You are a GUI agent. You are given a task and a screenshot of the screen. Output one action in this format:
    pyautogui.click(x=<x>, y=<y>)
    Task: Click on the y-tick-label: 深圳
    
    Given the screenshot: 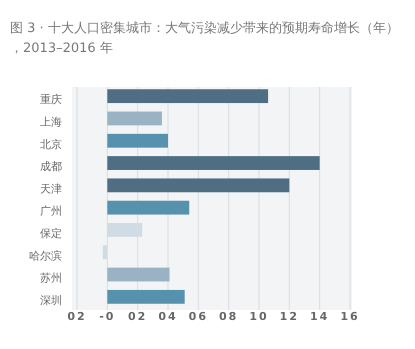 What is the action you would take?
    pyautogui.click(x=51, y=300)
    